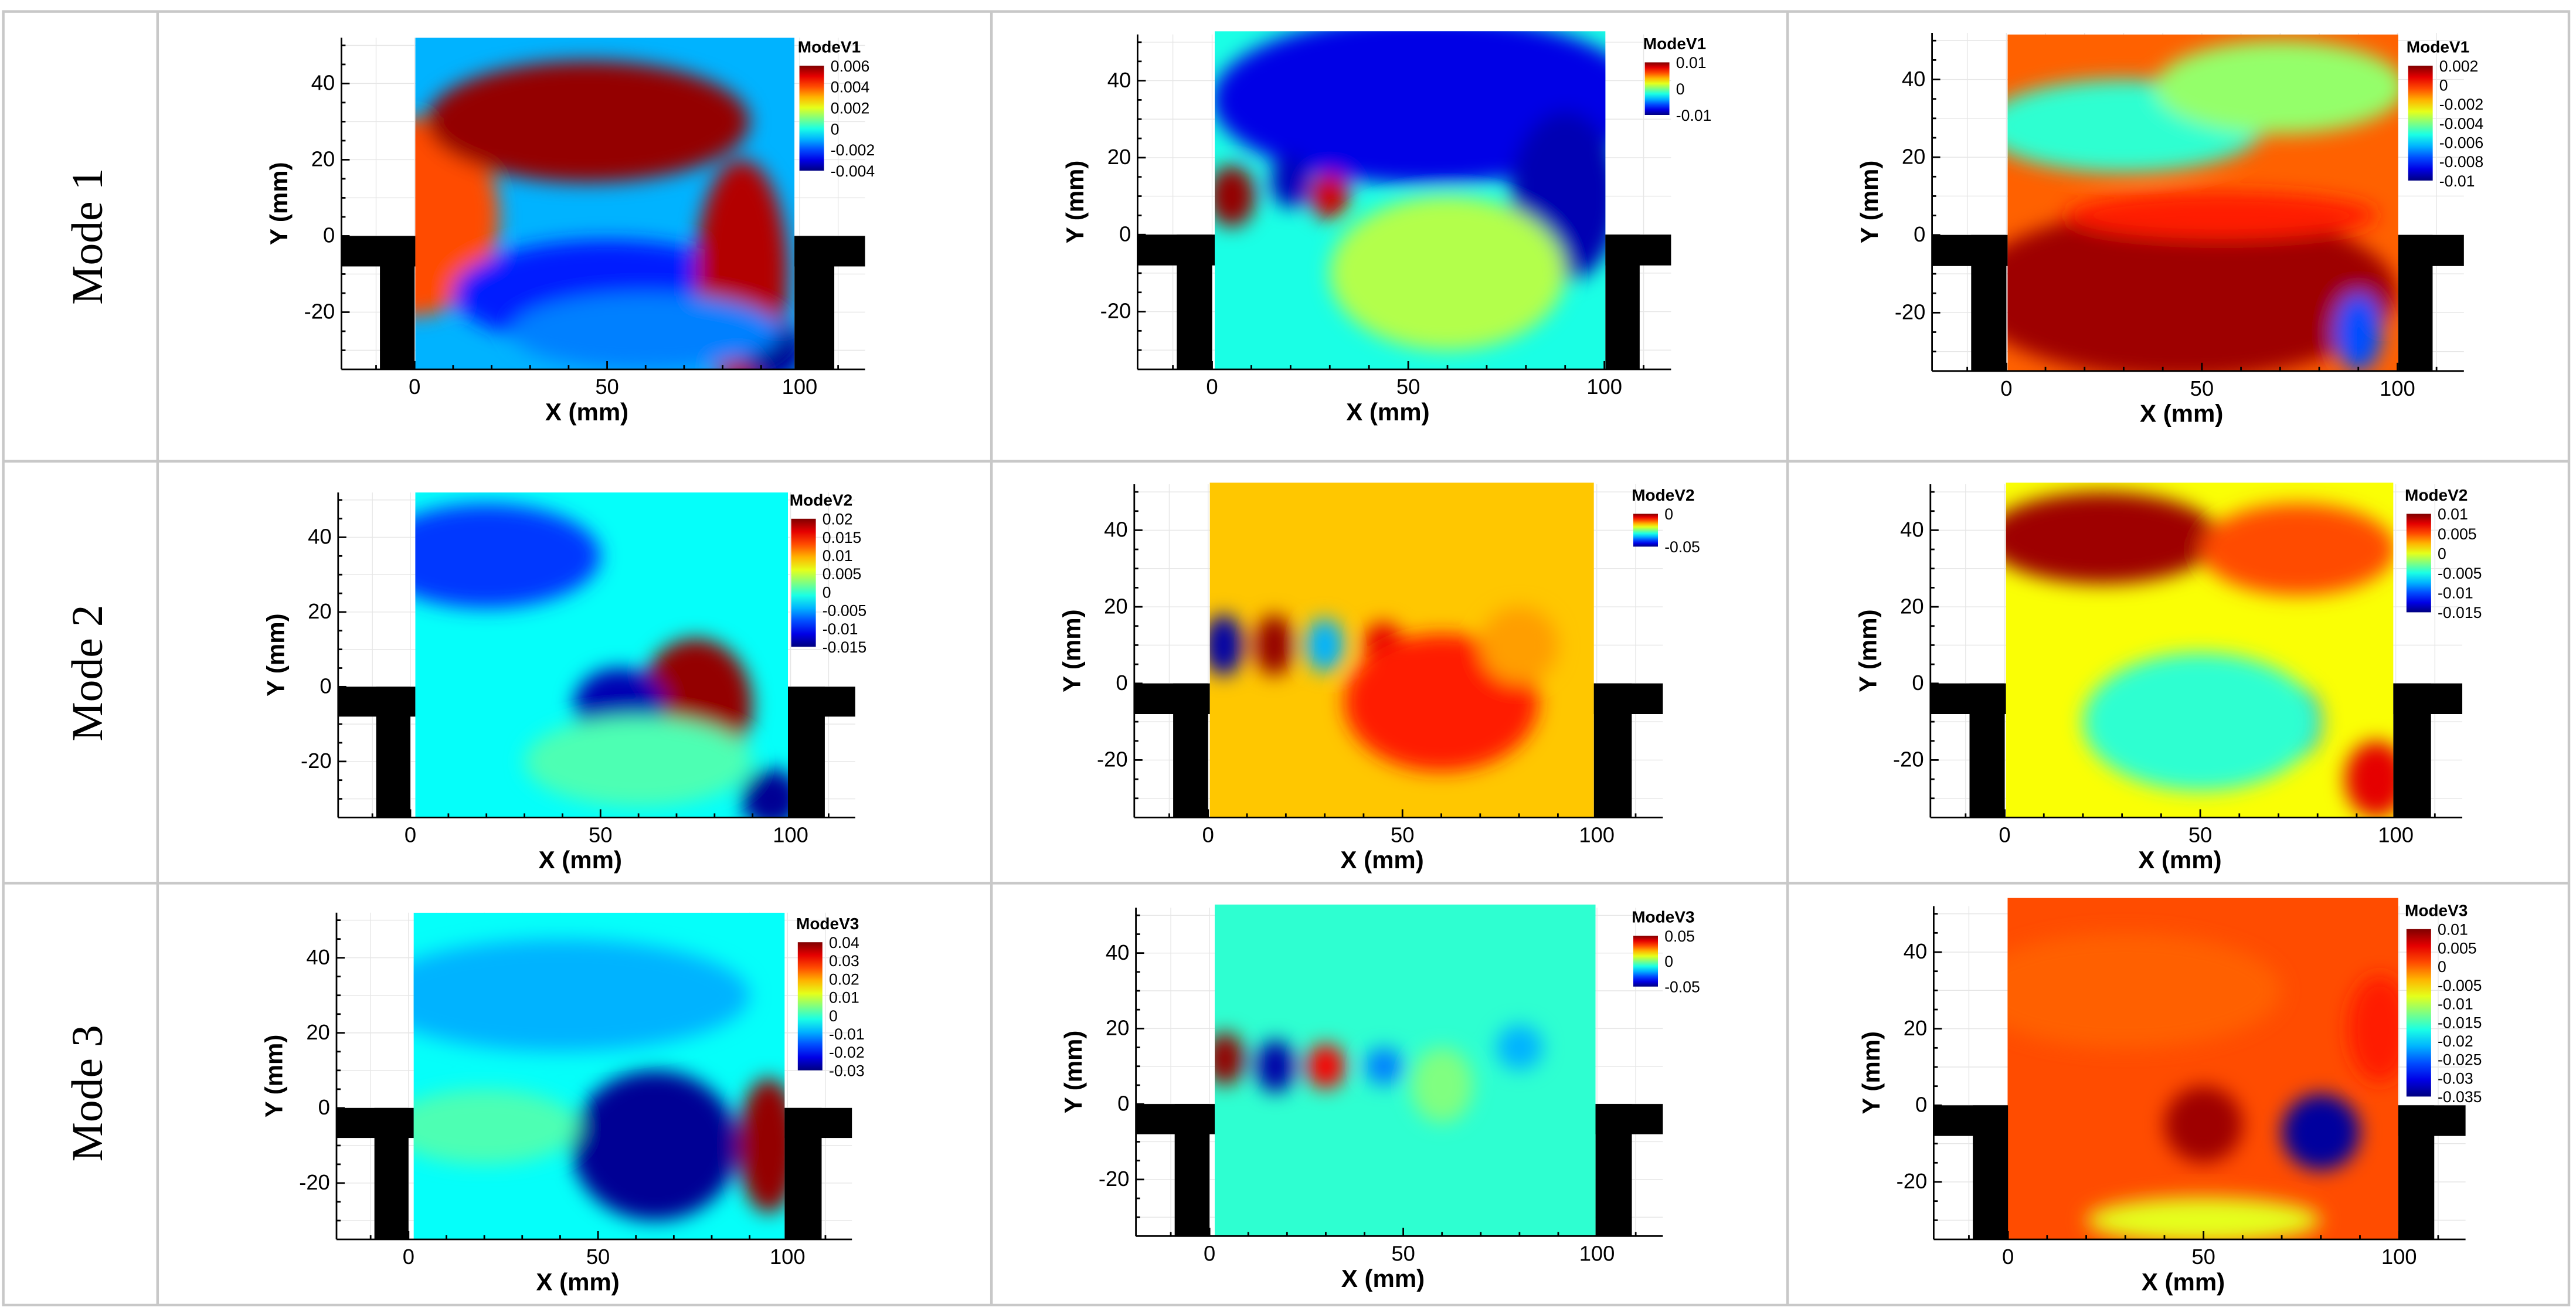 The height and width of the screenshot is (1315, 2576). What do you see at coordinates (1663, 917) in the screenshot?
I see `colorbar-title: ModeV3` at bounding box center [1663, 917].